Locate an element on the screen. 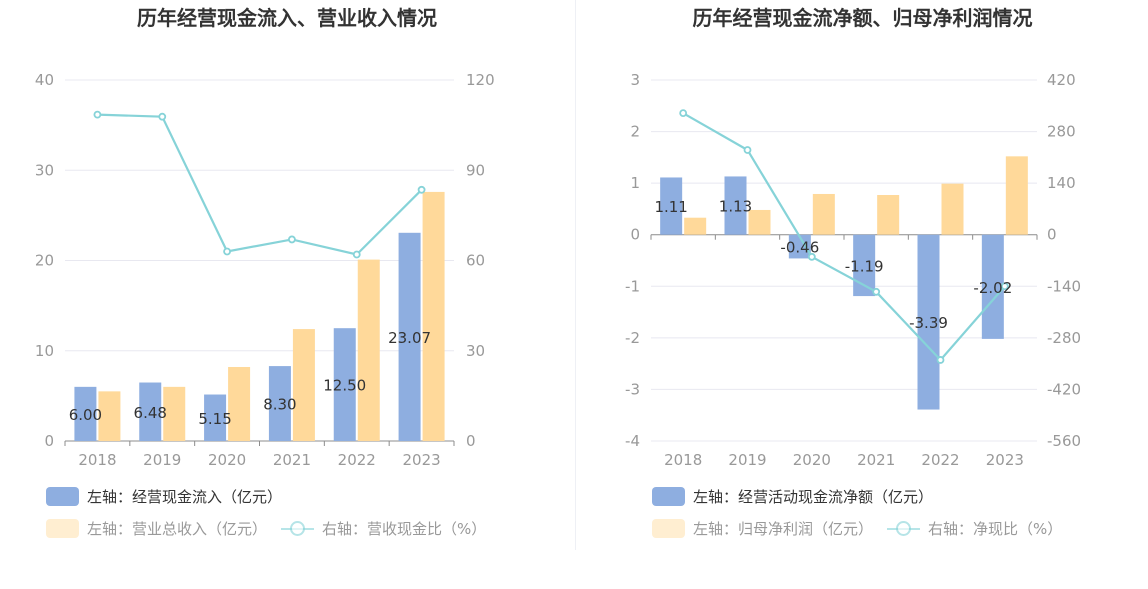 This screenshot has height=589, width=1148. legend-item-net-cash-ratio: 右轴： 净现比（%） is located at coordinates (967, 528).